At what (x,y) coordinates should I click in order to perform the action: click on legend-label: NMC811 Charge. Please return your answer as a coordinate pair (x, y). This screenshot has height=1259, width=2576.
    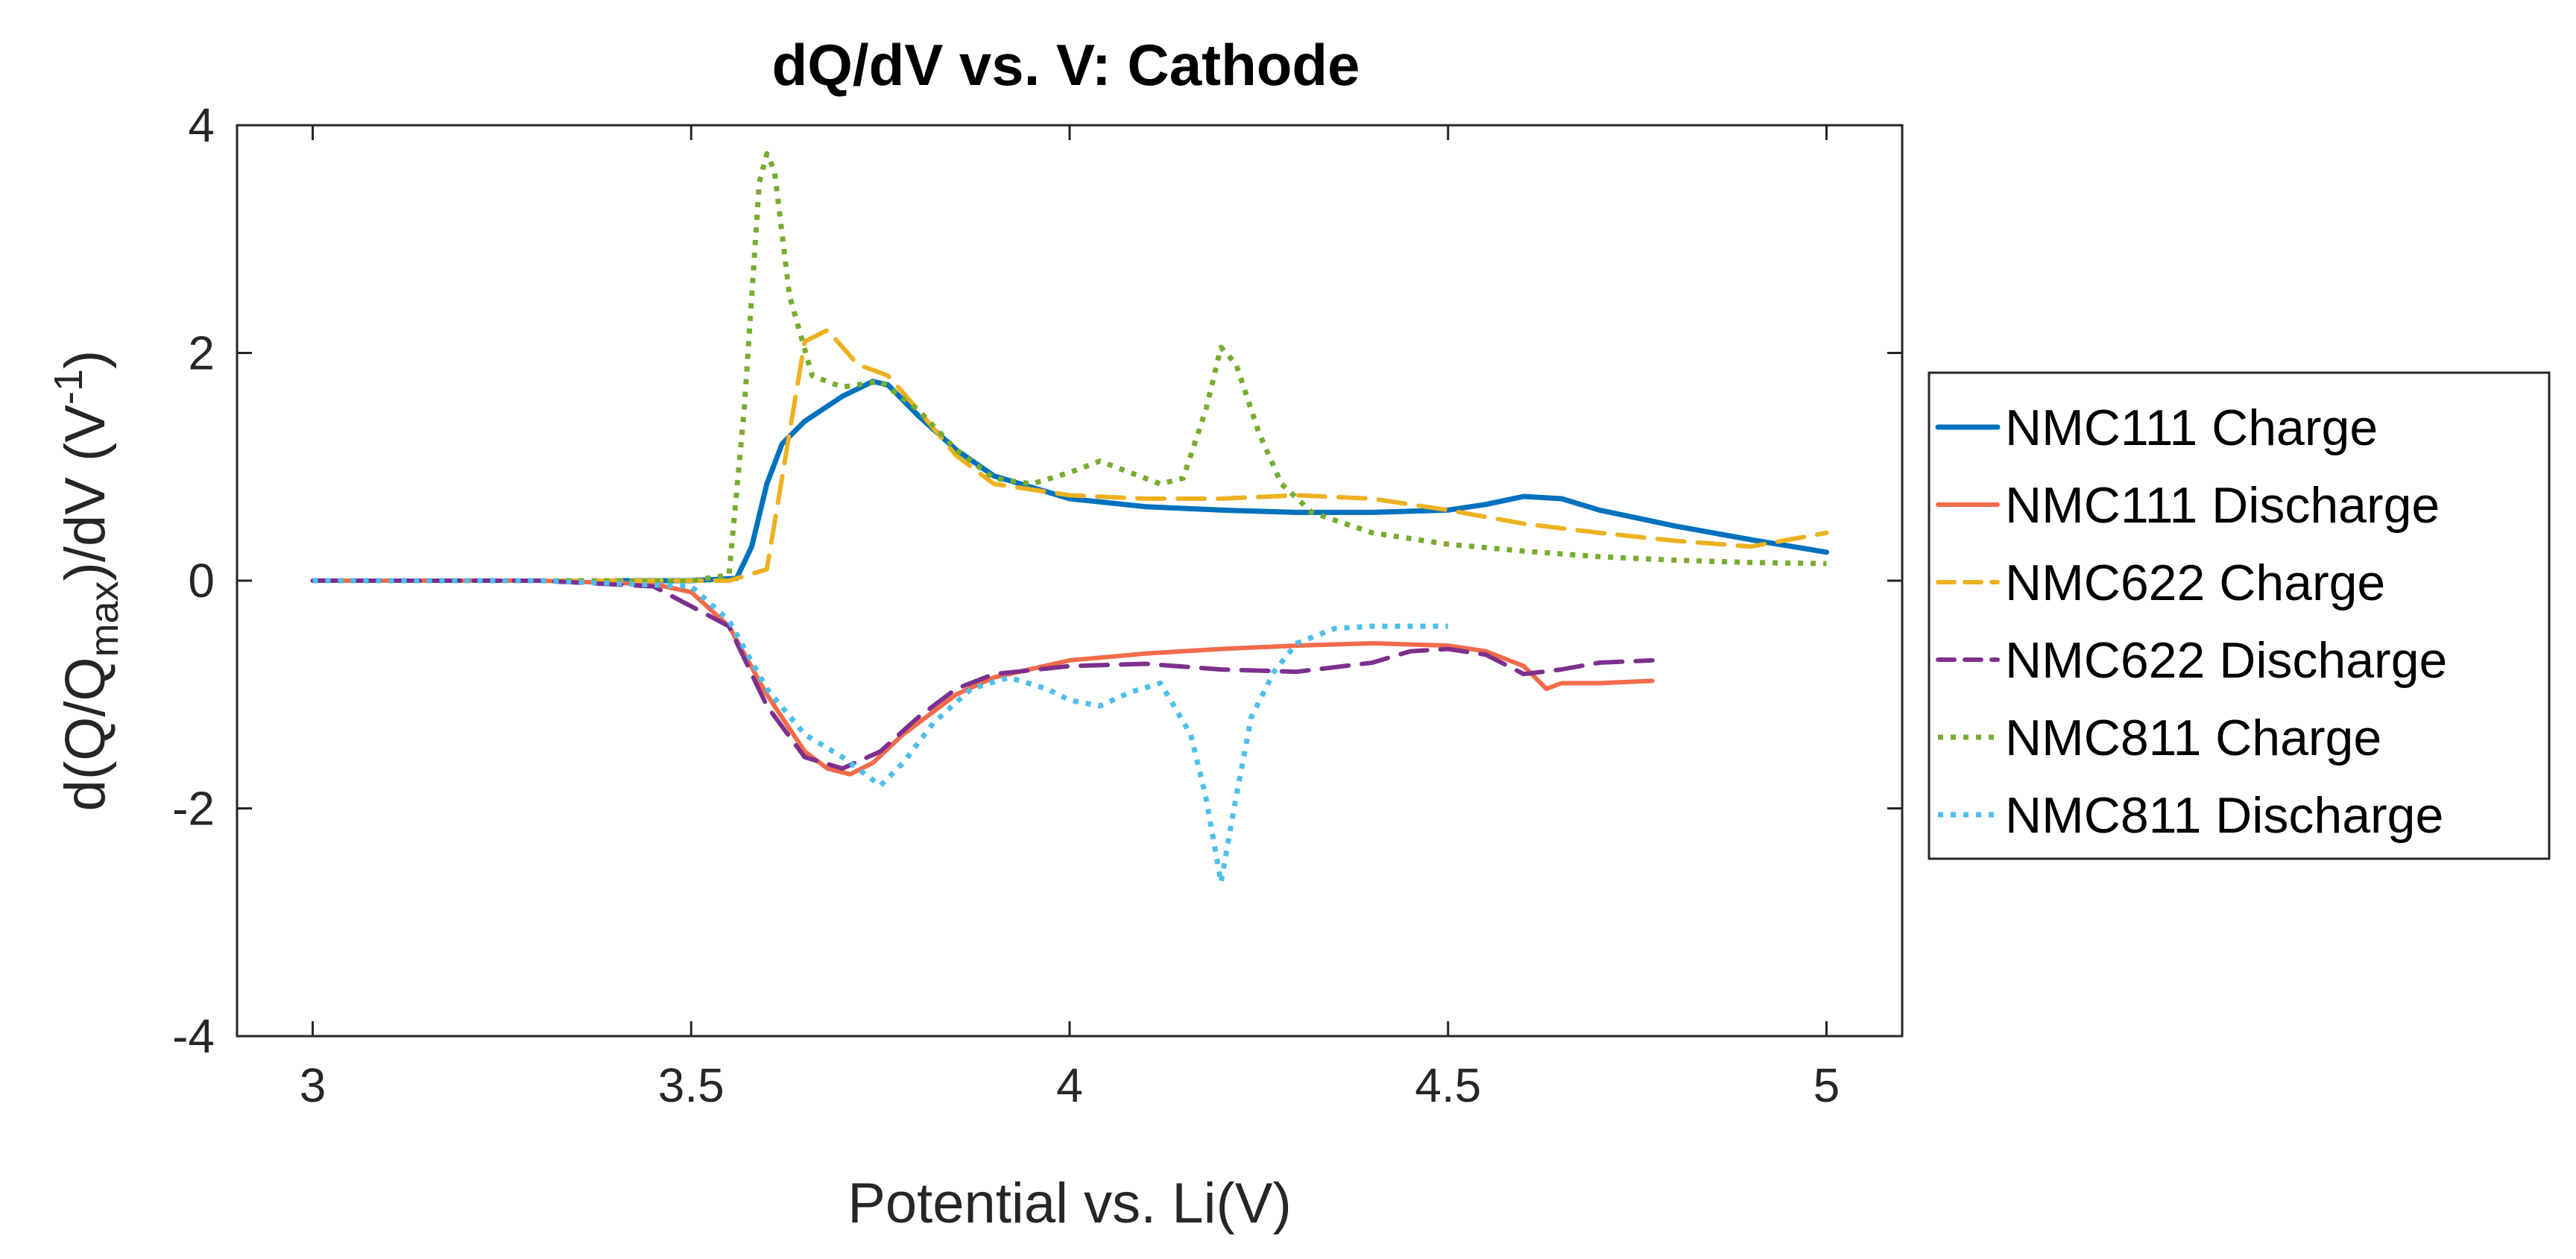
    Looking at the image, I should click on (2193, 738).